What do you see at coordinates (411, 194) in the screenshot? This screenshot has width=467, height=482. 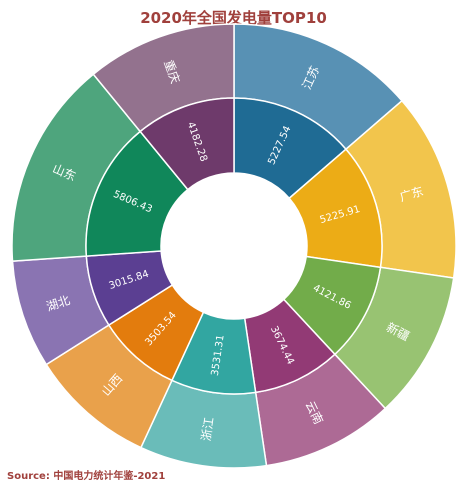 I see `outer-label-1: 广东` at bounding box center [411, 194].